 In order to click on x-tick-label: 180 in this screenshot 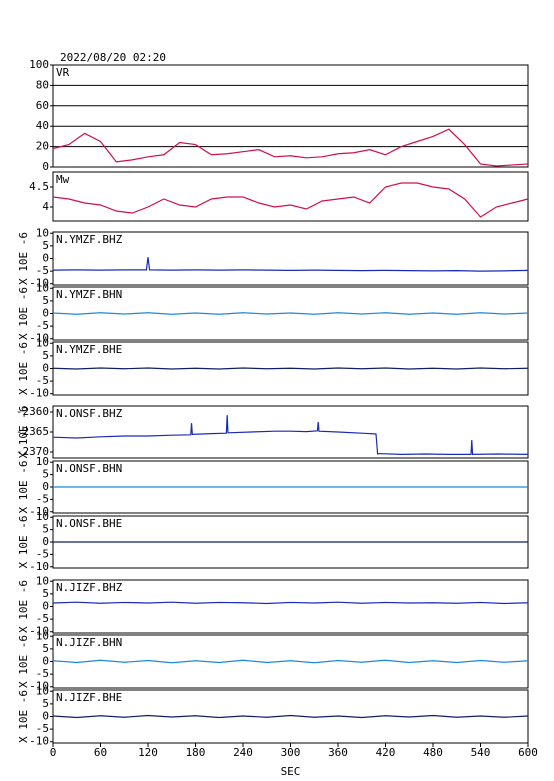, I will do `click(196, 752)`.